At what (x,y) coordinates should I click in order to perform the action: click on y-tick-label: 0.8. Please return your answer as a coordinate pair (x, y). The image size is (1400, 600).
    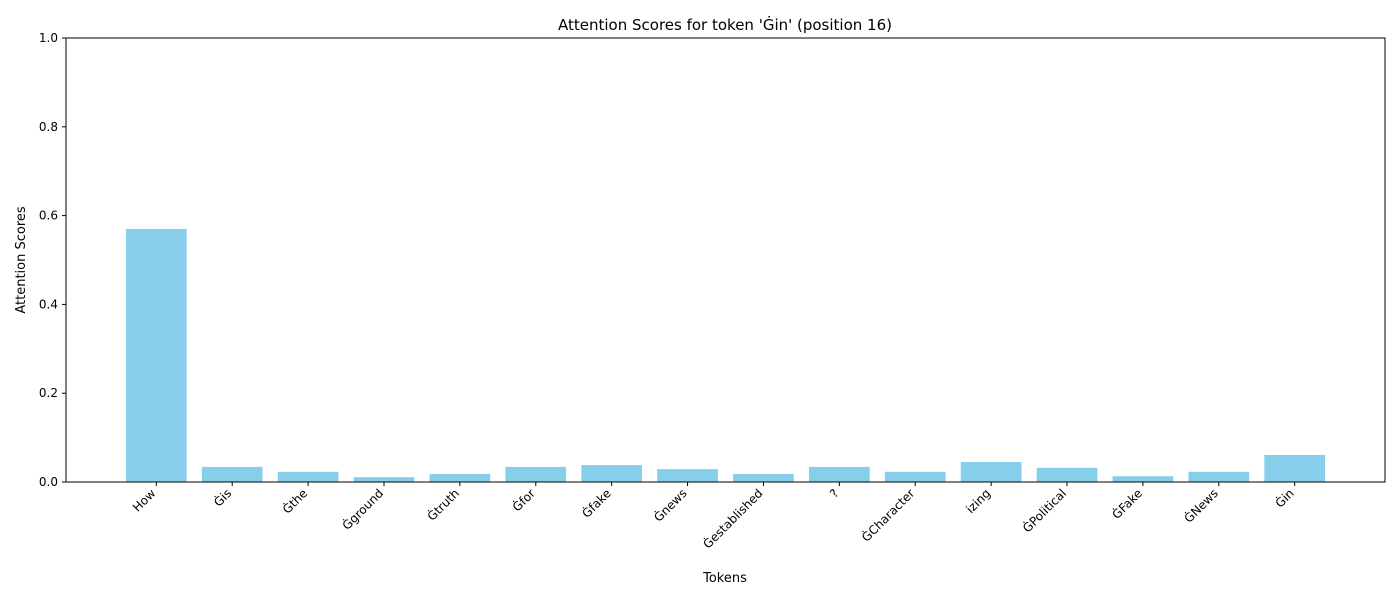
    Looking at the image, I should click on (48, 127).